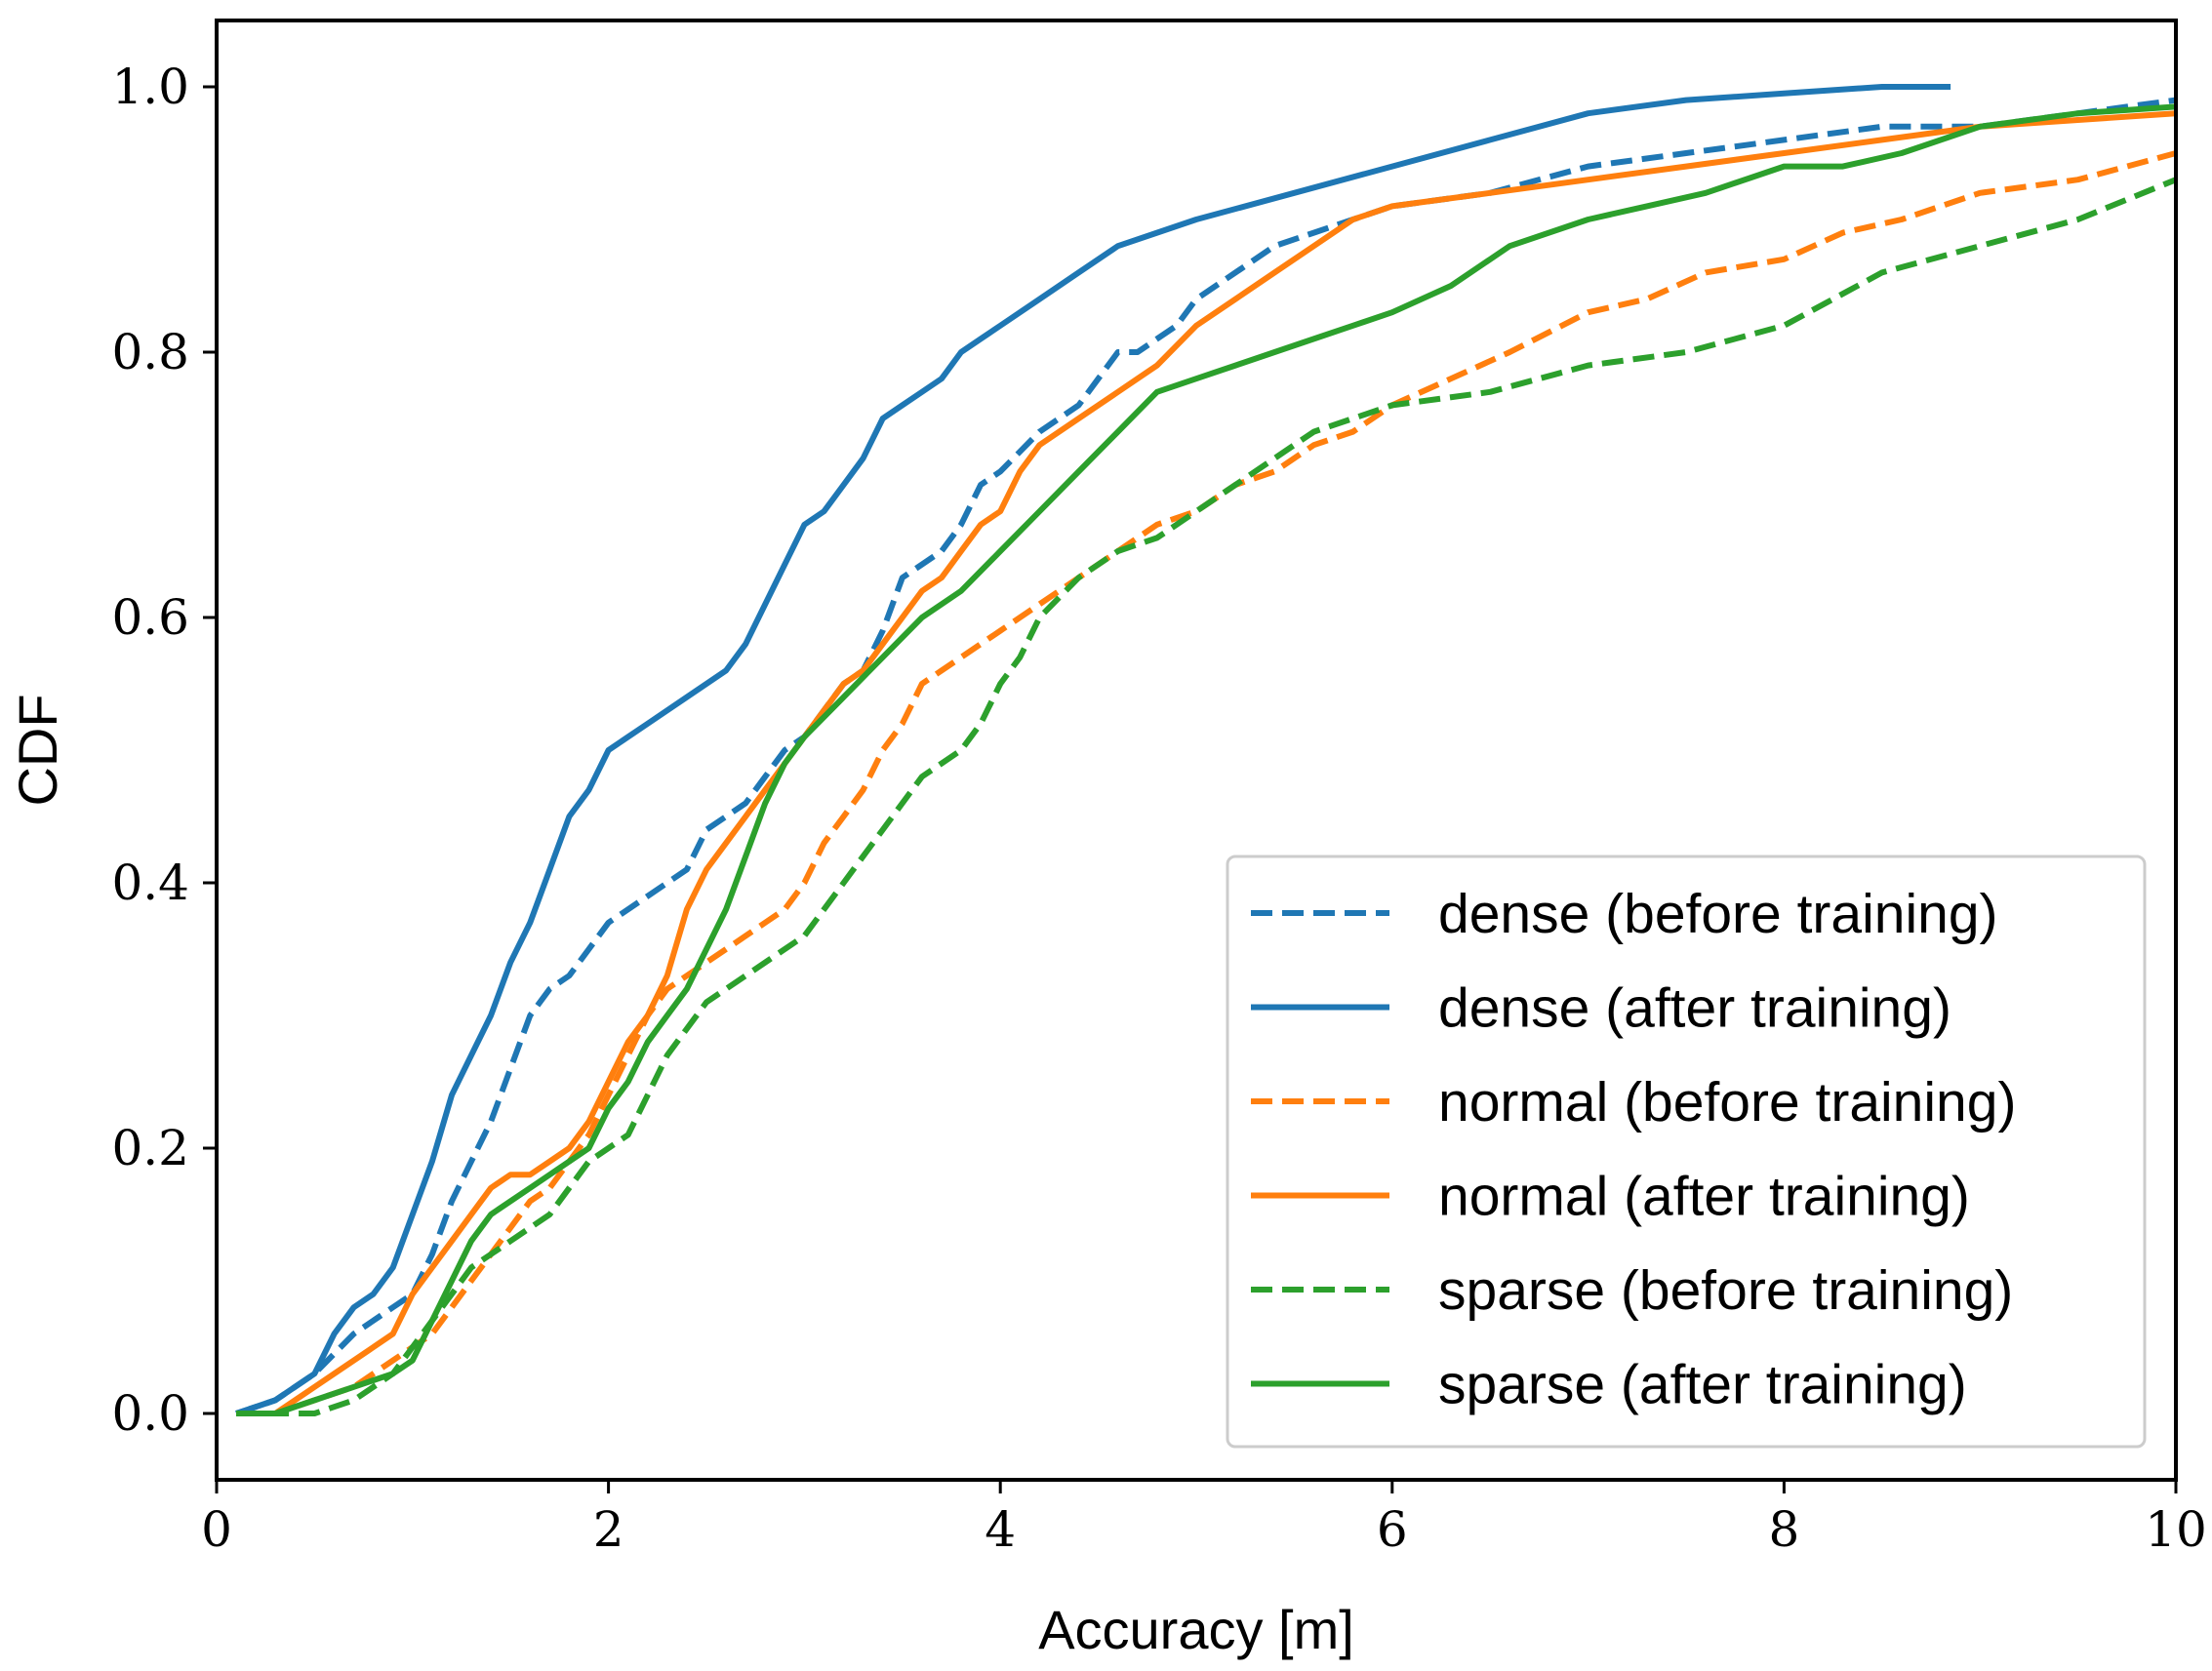 This screenshot has height=1671, width=2212. Describe the element at coordinates (1718, 914) in the screenshot. I see `legend-label: dense (before training)` at that location.